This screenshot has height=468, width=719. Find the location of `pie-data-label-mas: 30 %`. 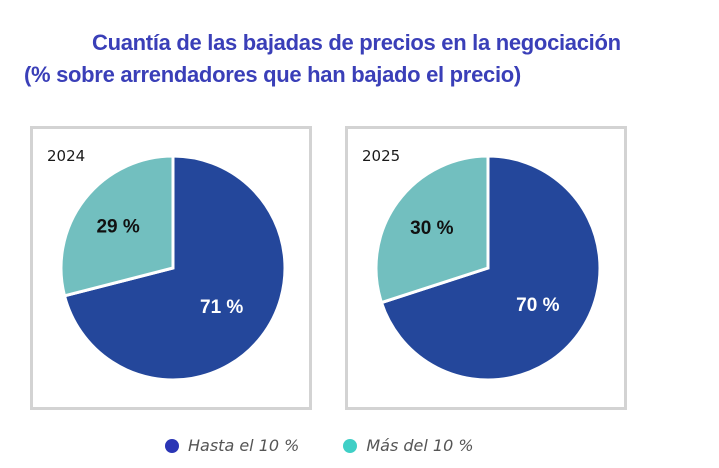

pie-data-label-mas: 30 % is located at coordinates (431, 228).